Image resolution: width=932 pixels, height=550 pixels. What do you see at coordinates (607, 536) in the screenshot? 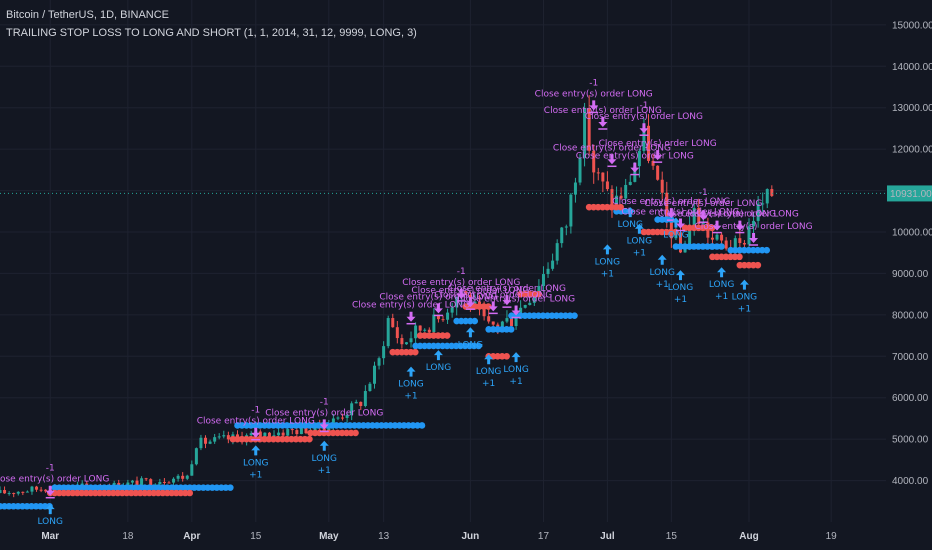
I see `x-tick-label: Jul` at bounding box center [607, 536].